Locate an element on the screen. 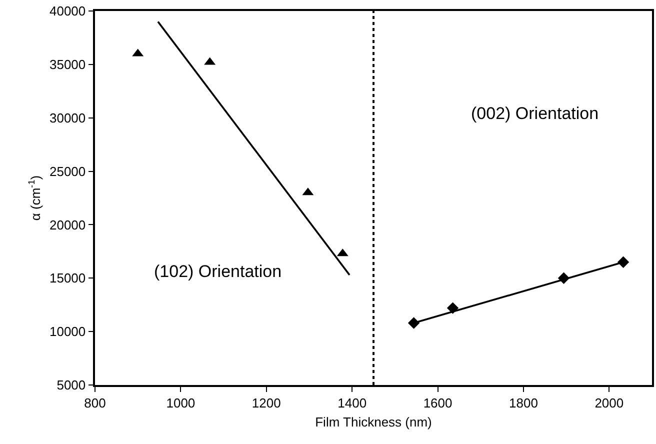 This screenshot has width=656, height=444. y-tick-label: 40000 is located at coordinates (67, 11).